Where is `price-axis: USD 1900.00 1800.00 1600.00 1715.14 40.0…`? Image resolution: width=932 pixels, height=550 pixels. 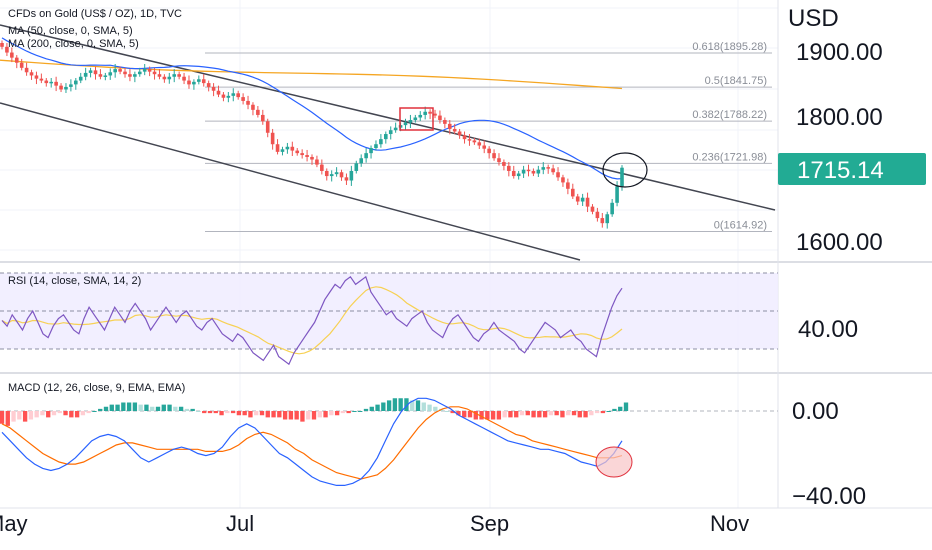 price-axis: USD 1900.00 1800.00 1600.00 1715.14 40.0… is located at coordinates (852, 257).